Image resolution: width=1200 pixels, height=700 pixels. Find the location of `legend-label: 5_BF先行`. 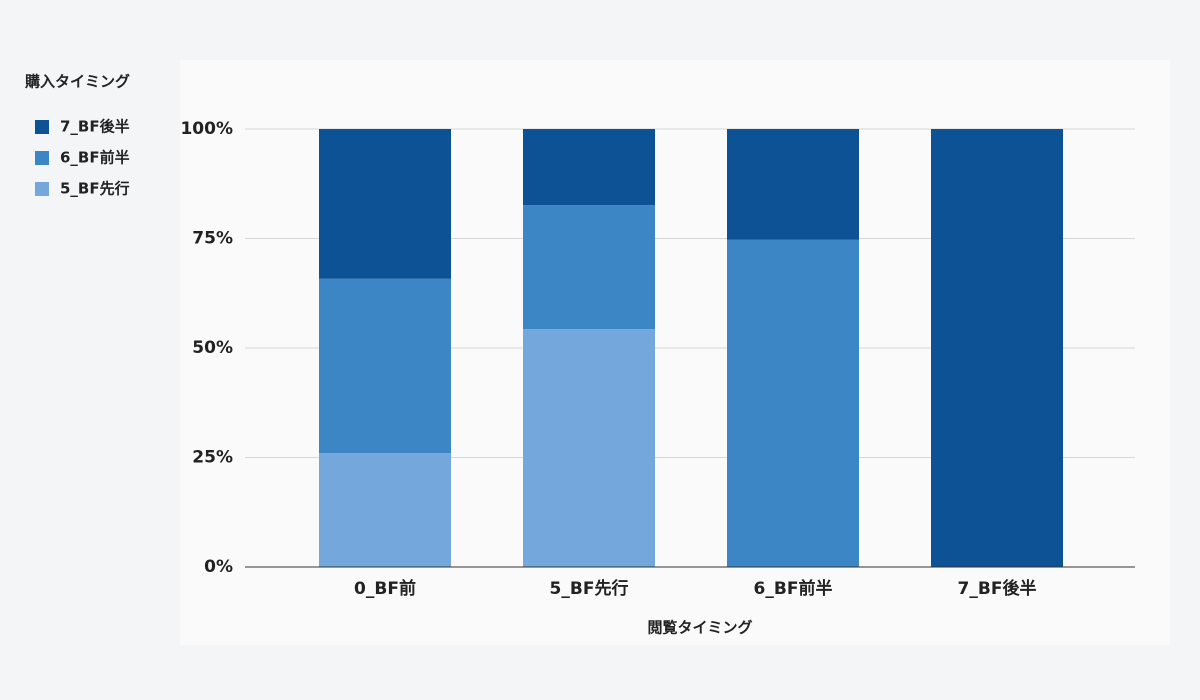

legend-label: 5_BF先行 is located at coordinates (95, 189).